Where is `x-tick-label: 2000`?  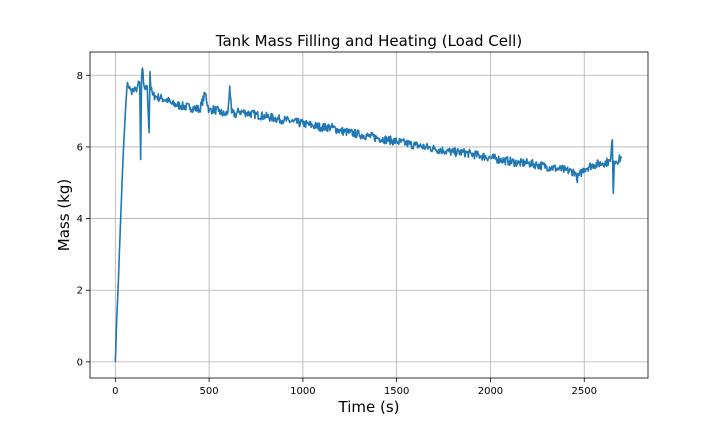
x-tick-label: 2000 is located at coordinates (490, 391).